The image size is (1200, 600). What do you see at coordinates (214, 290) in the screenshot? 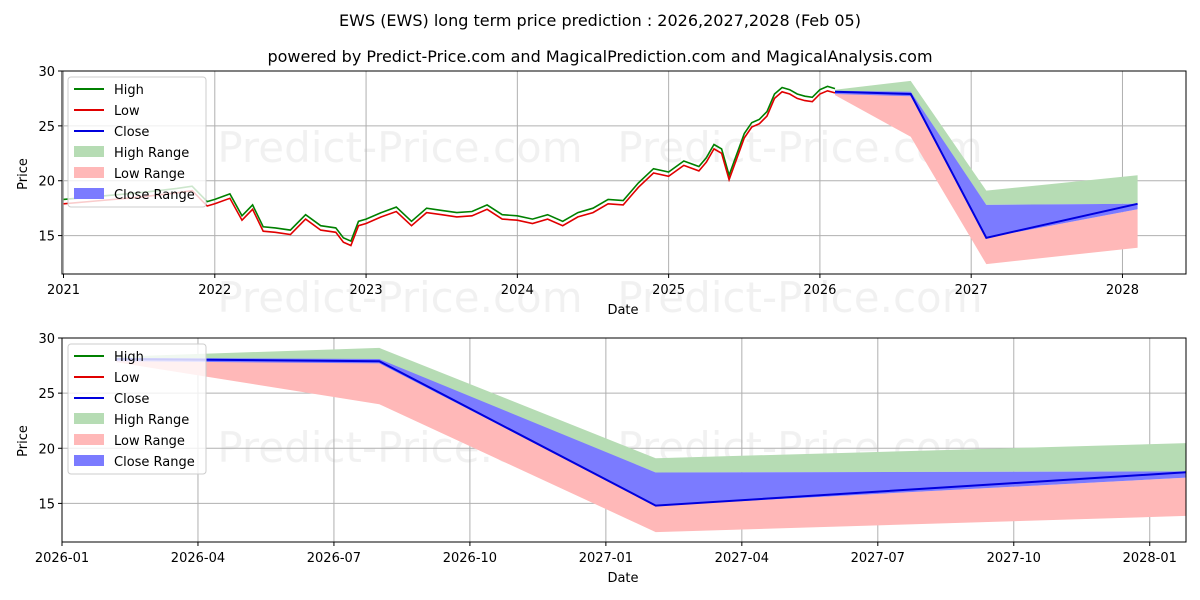
I see `x-tick-label: 2022` at bounding box center [214, 290].